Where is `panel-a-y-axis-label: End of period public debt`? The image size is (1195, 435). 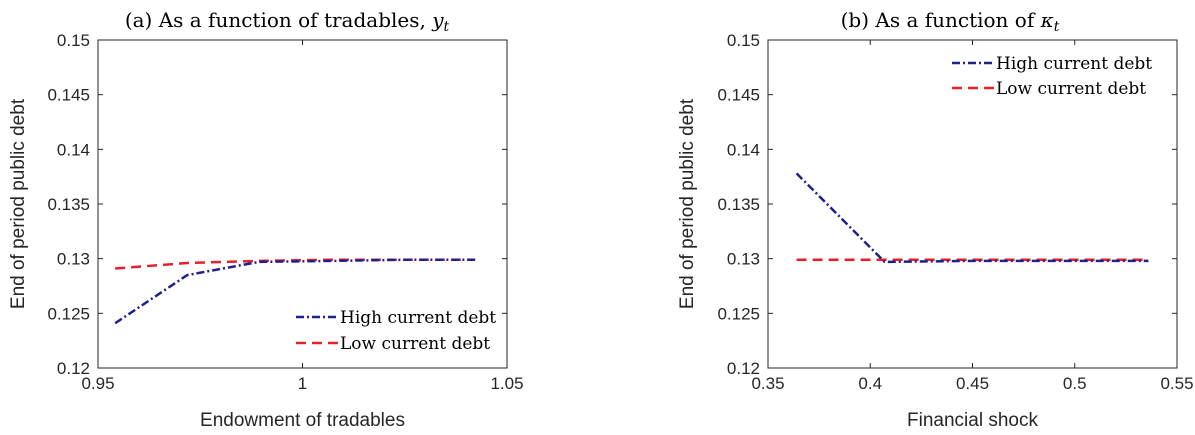
panel-a-y-axis-label: End of period public debt is located at coordinates (18, 203).